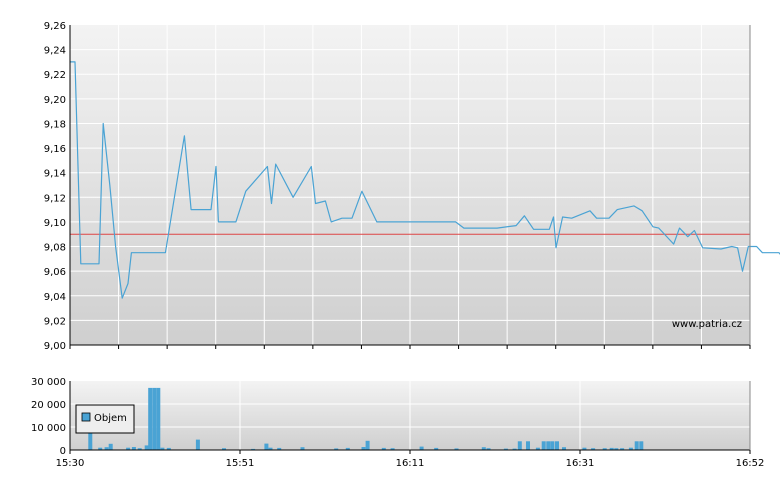 This screenshot has height=494, width=780. I want to click on legend-swatch, so click(86, 417).